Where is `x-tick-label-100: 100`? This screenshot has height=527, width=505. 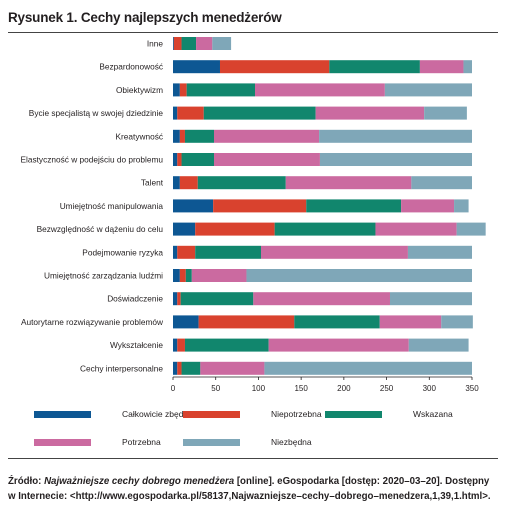 x-tick-label-100: 100 is located at coordinates (259, 388).